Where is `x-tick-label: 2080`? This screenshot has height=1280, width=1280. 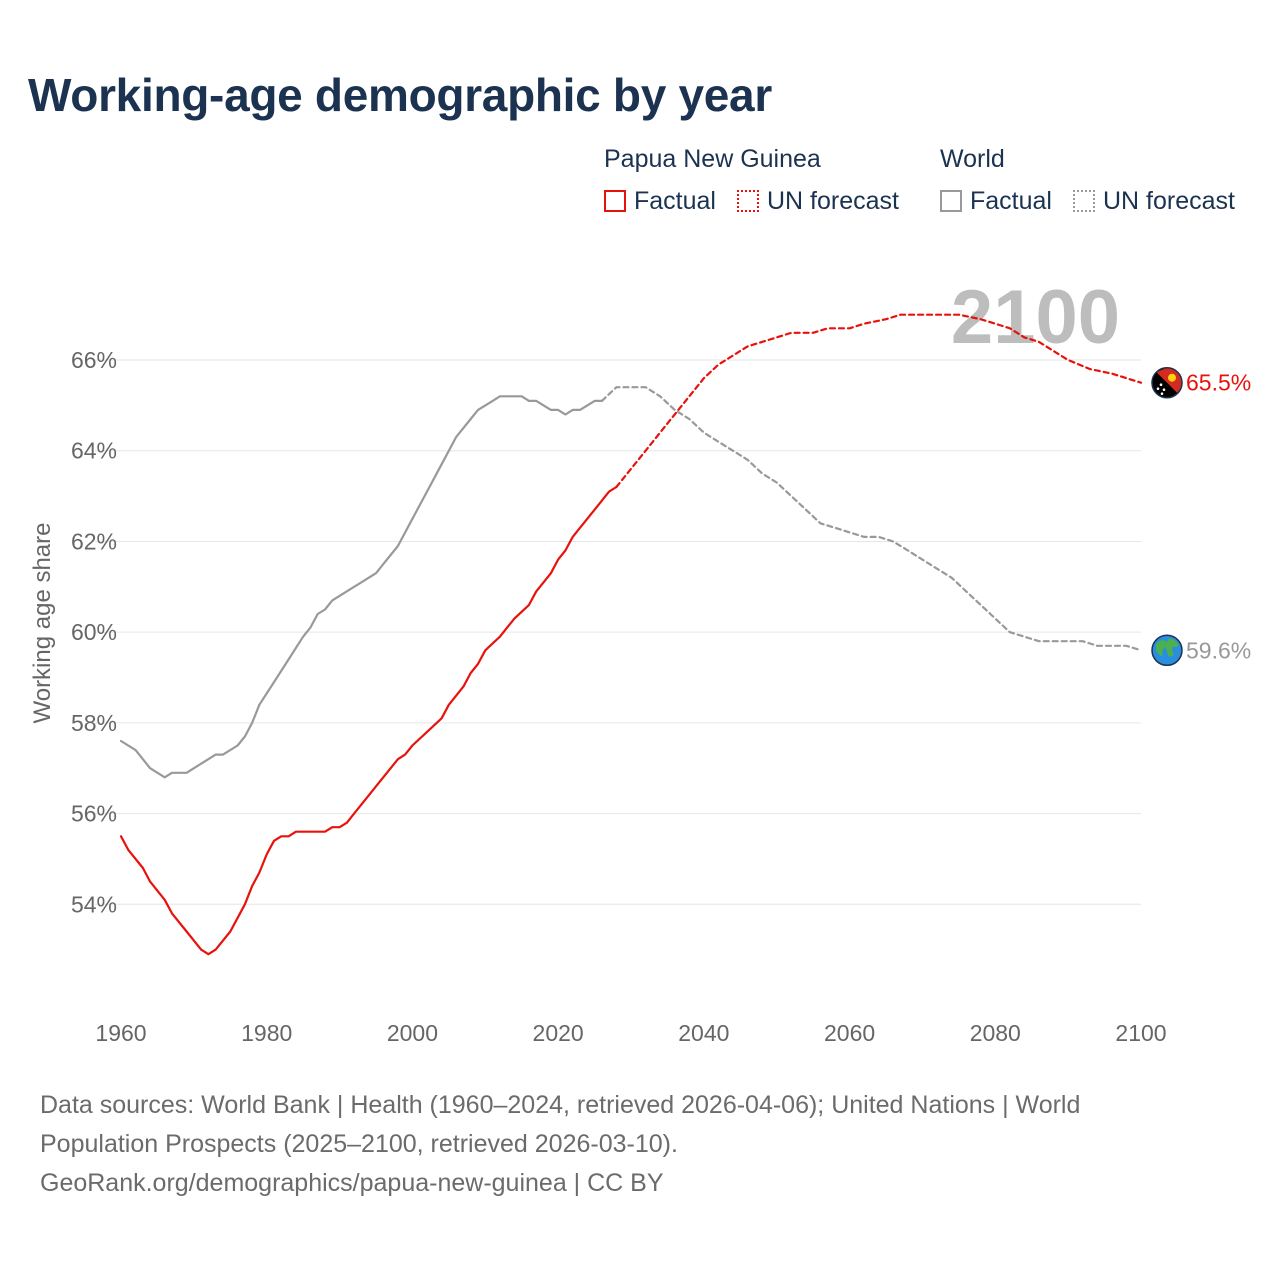
x-tick-label: 2080 is located at coordinates (995, 1033).